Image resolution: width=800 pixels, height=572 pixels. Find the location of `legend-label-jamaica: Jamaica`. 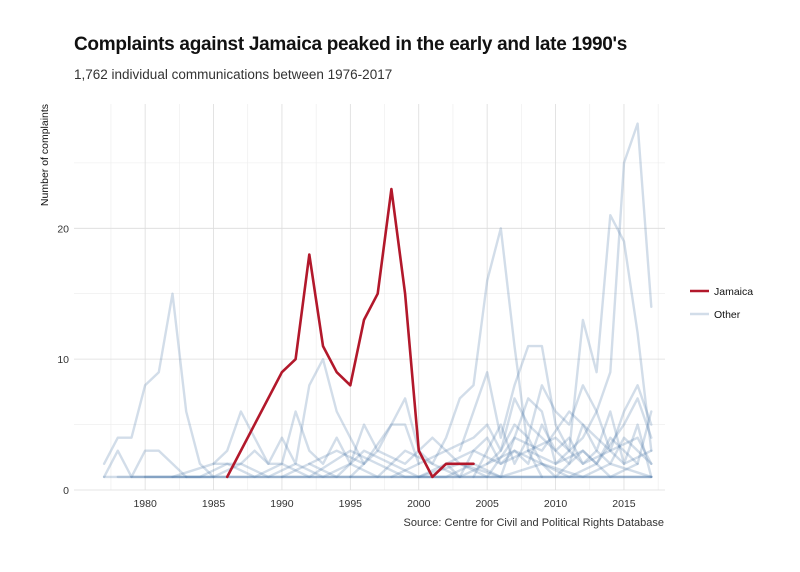

legend-label-jamaica: Jamaica is located at coordinates (733, 292).